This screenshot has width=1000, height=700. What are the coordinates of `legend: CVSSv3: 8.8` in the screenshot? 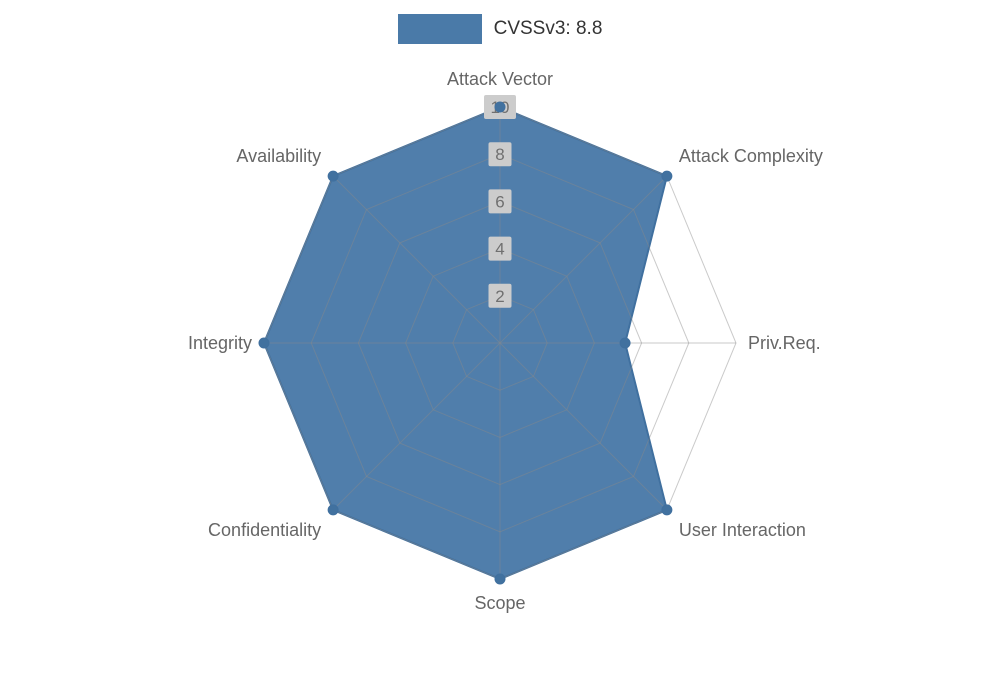 It's located at (500, 29).